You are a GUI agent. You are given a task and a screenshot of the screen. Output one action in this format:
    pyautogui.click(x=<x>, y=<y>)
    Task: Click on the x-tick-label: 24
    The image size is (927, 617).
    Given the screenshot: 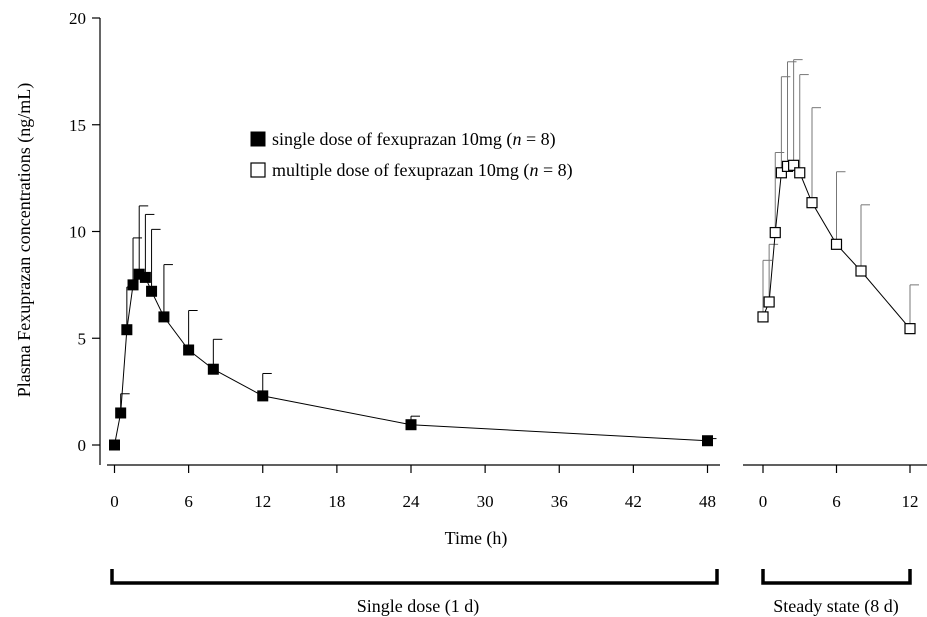 What is the action you would take?
    pyautogui.click(x=412, y=501)
    